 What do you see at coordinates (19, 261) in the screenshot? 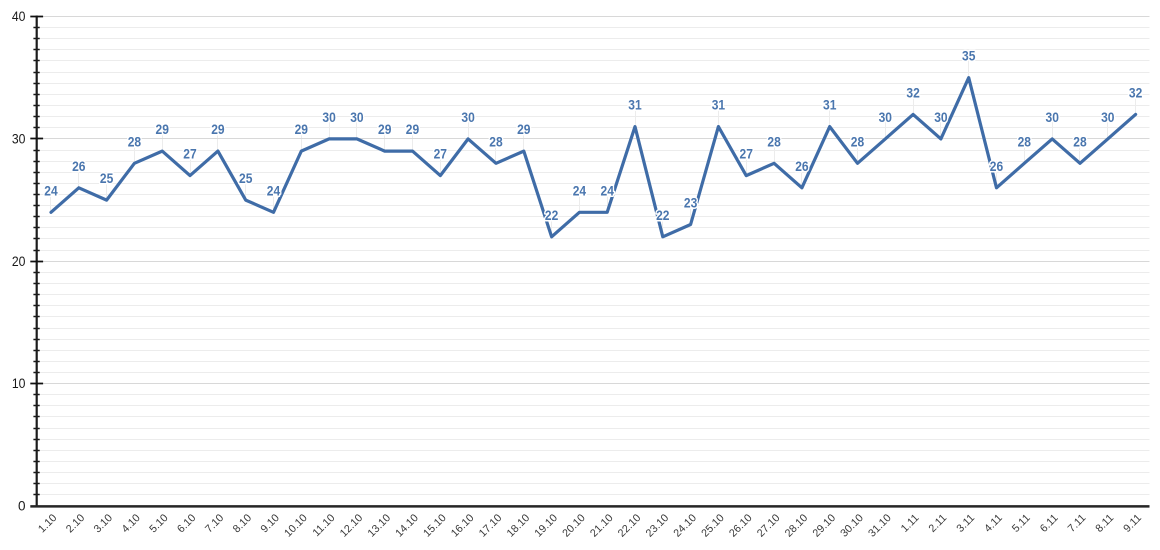
I see `svg-text: 20` at bounding box center [19, 261].